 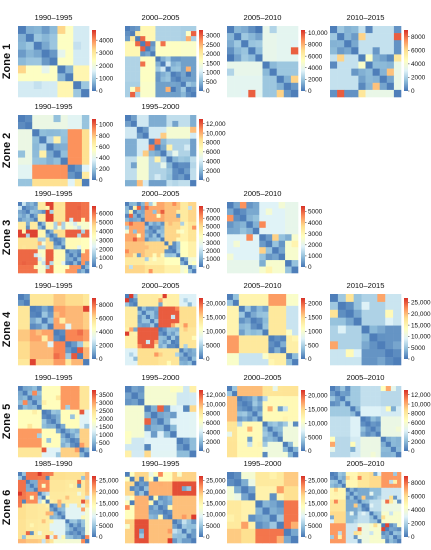 What do you see at coordinates (106, 249) in the screenshot?
I see `colorbar-tick-label: 2000` at bounding box center [106, 249].